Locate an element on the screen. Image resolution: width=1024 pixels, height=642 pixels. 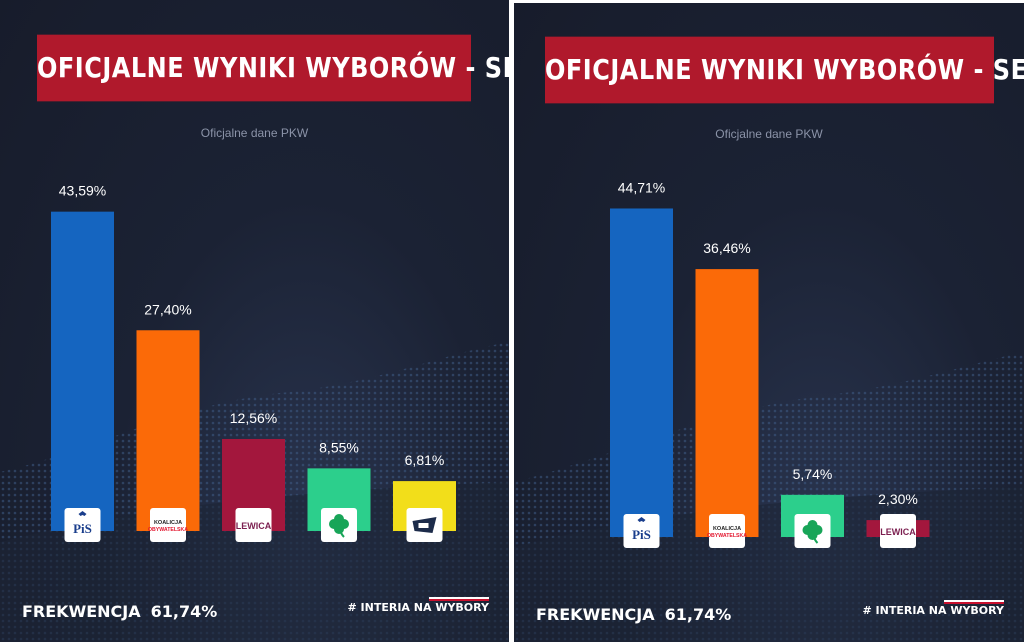
konfederacja-logo is located at coordinates (424, 525).